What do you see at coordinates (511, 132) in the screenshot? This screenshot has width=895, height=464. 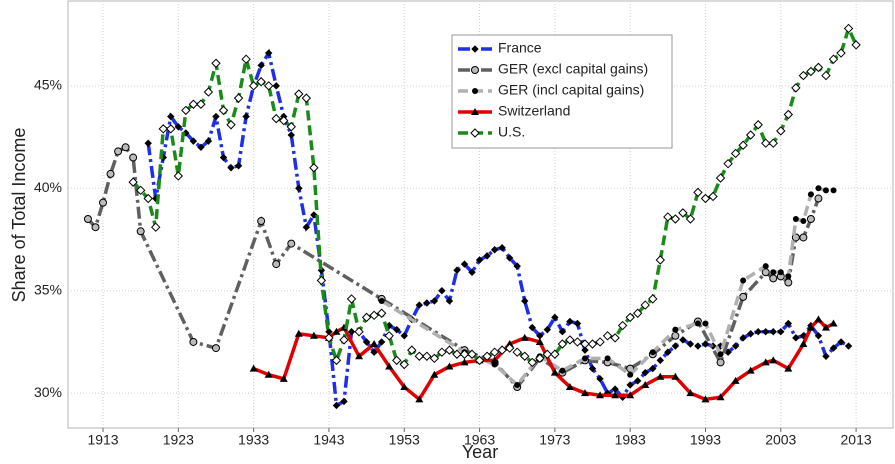 I see `legend-label: U.S.` at bounding box center [511, 132].